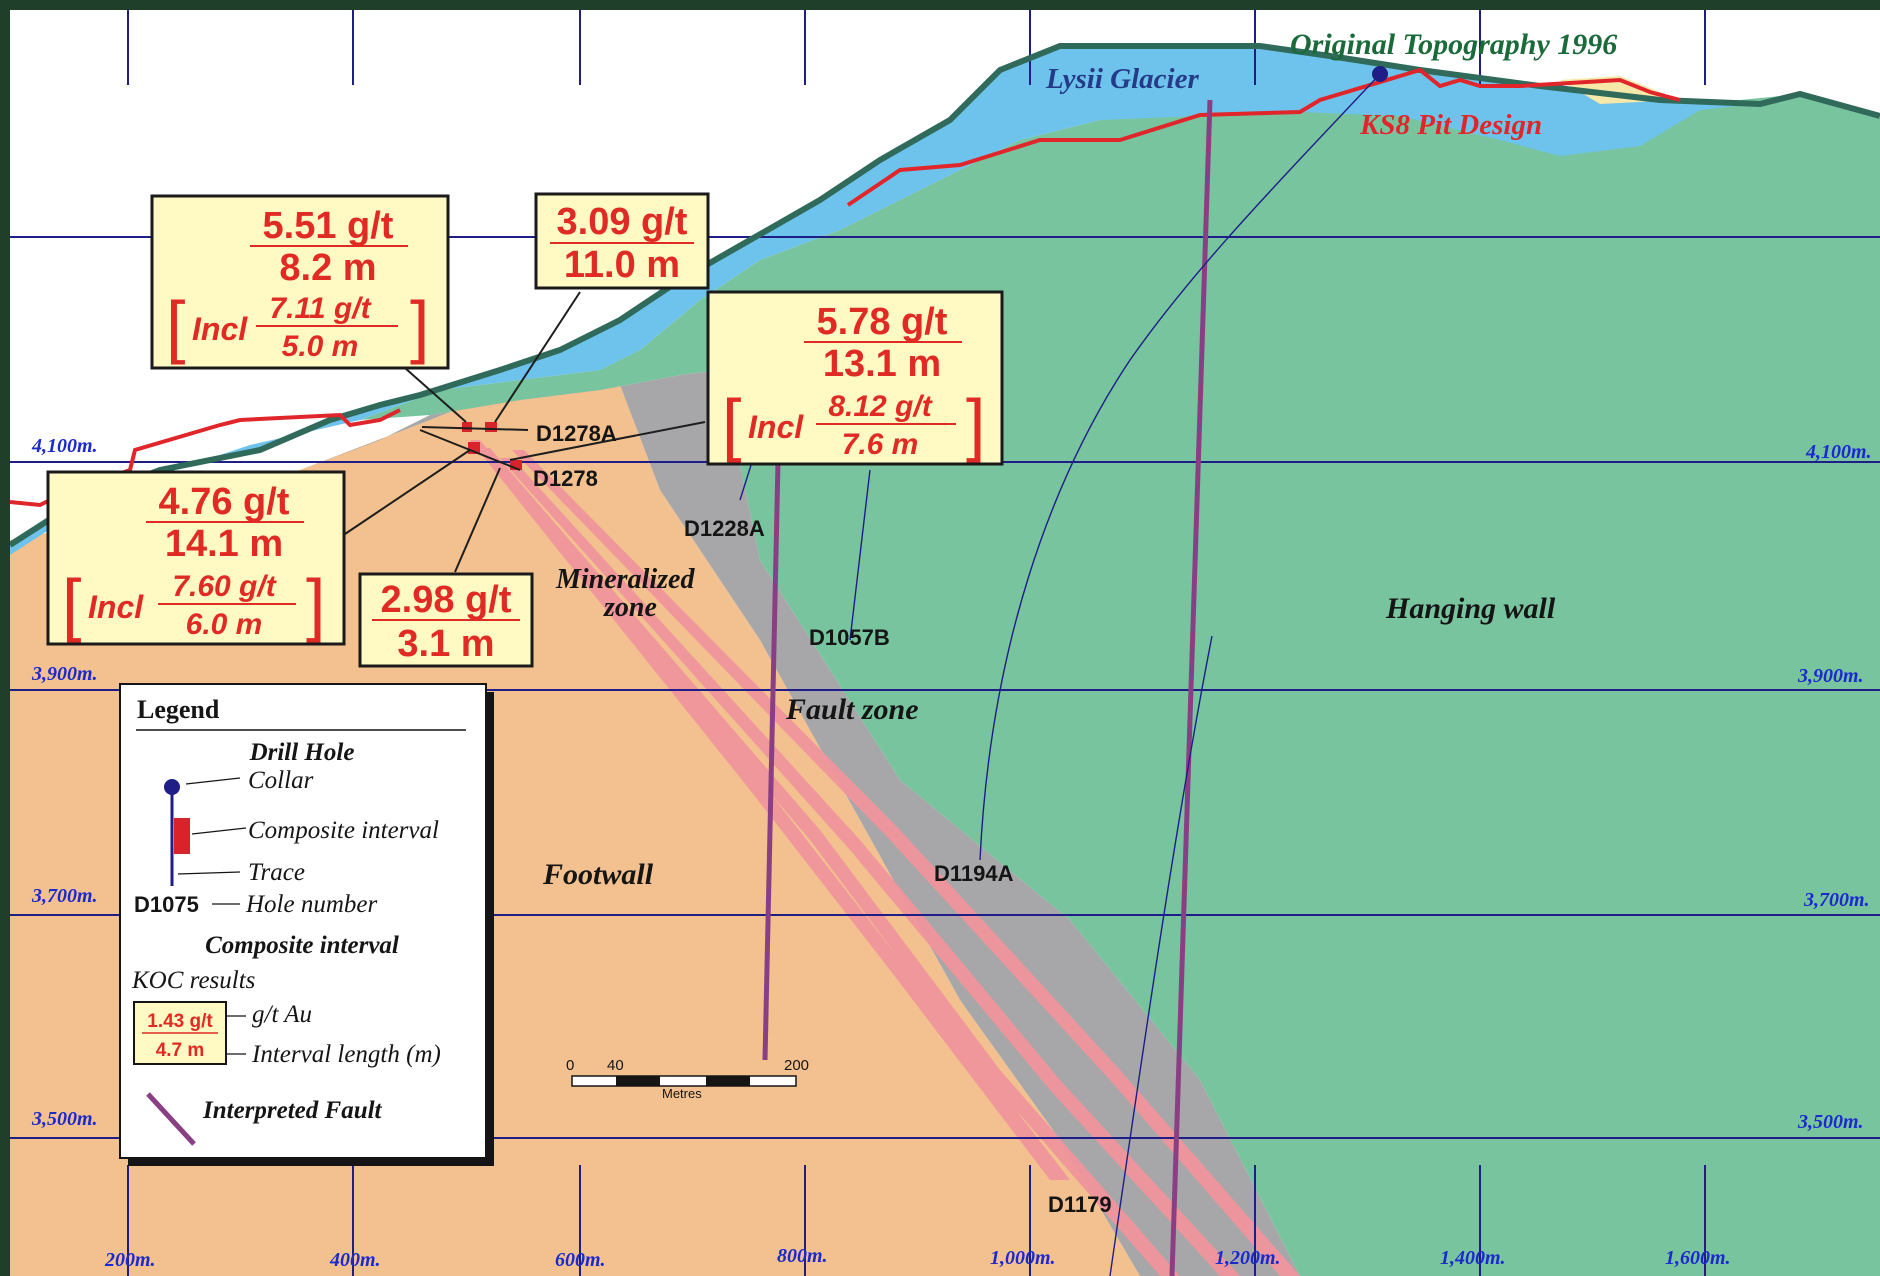  I want to click on hole-label-d1278: D1278, so click(565, 478).